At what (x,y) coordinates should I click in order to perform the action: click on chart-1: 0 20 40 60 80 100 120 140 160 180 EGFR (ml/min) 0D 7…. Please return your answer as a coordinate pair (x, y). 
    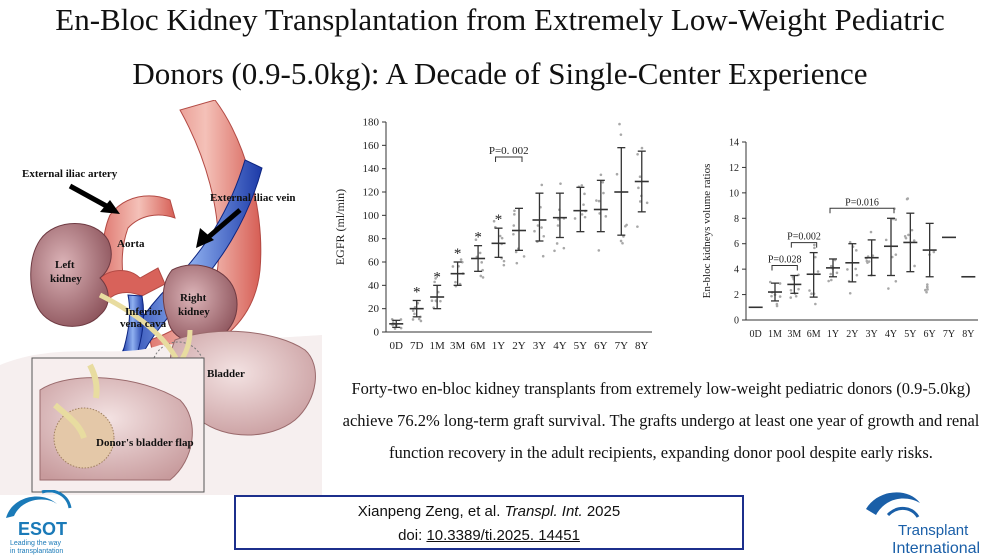
    Looking at the image, I should click on (492, 234).